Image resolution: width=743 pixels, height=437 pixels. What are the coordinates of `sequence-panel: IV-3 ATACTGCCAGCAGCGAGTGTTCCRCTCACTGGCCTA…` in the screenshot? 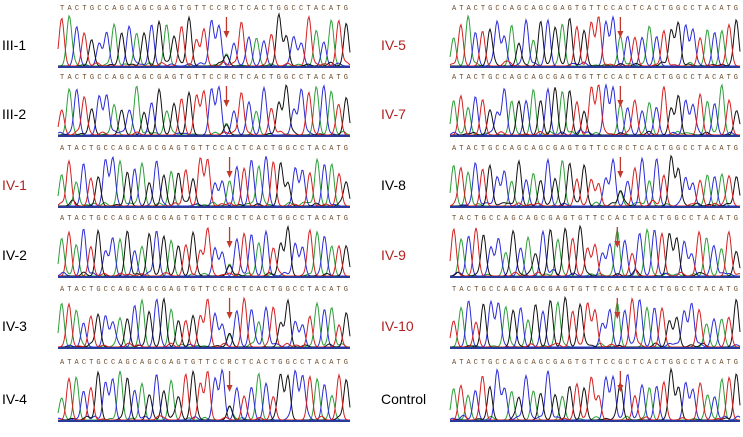 It's located at (176, 317).